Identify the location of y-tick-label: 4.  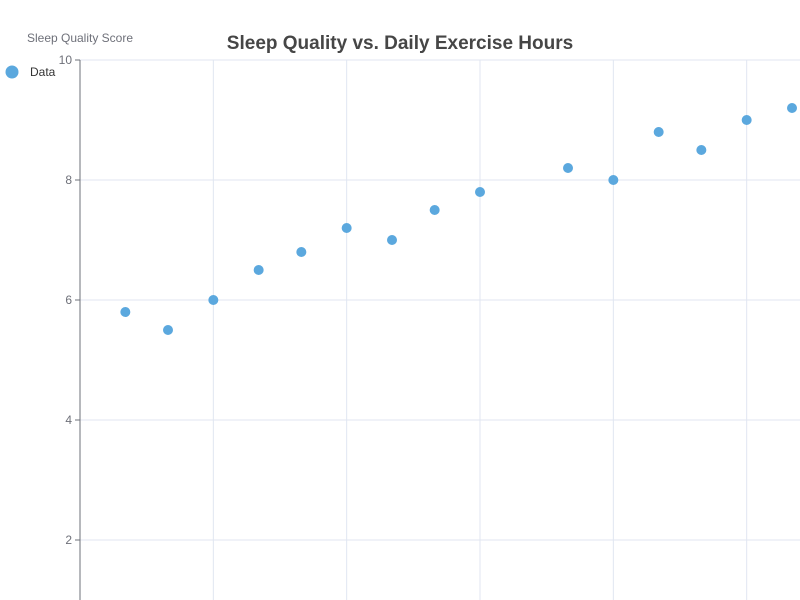
(68, 420).